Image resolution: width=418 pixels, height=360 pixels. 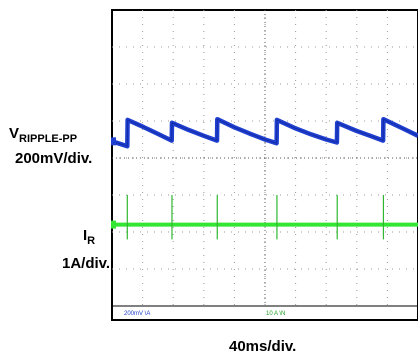 I want to click on channel-markers, so click(x=113, y=183).